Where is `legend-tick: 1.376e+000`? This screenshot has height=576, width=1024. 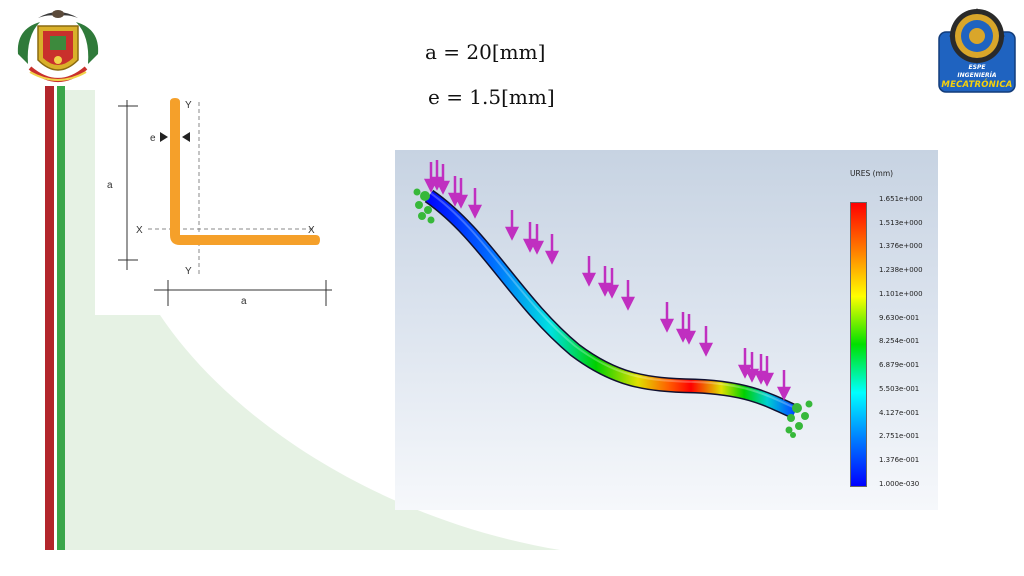 legend-tick: 1.376e+000 is located at coordinates (901, 246).